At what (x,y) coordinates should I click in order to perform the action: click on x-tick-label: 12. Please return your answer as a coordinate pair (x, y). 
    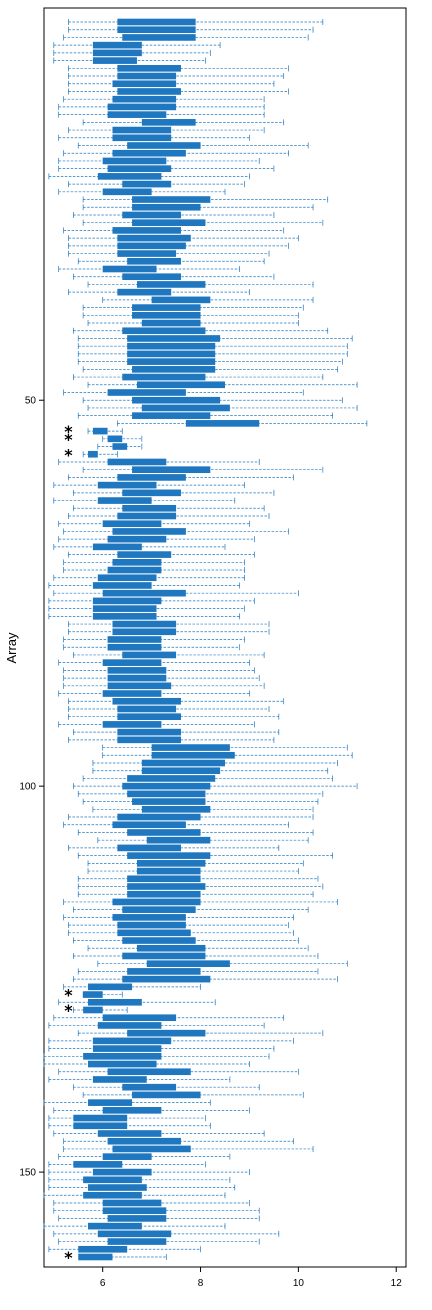
    Looking at the image, I should click on (397, 1283).